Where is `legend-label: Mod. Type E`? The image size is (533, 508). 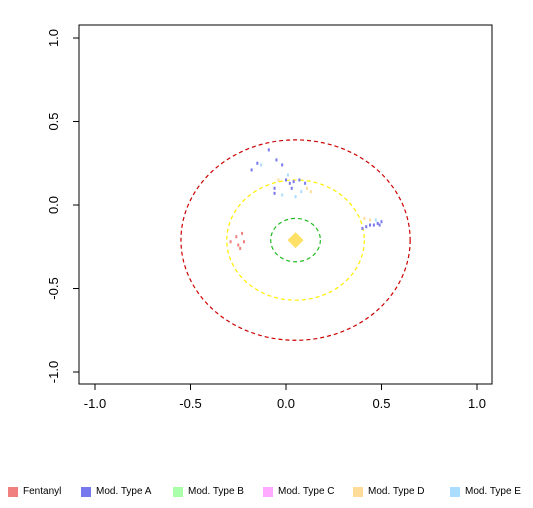 legend-label: Mod. Type E is located at coordinates (493, 491).